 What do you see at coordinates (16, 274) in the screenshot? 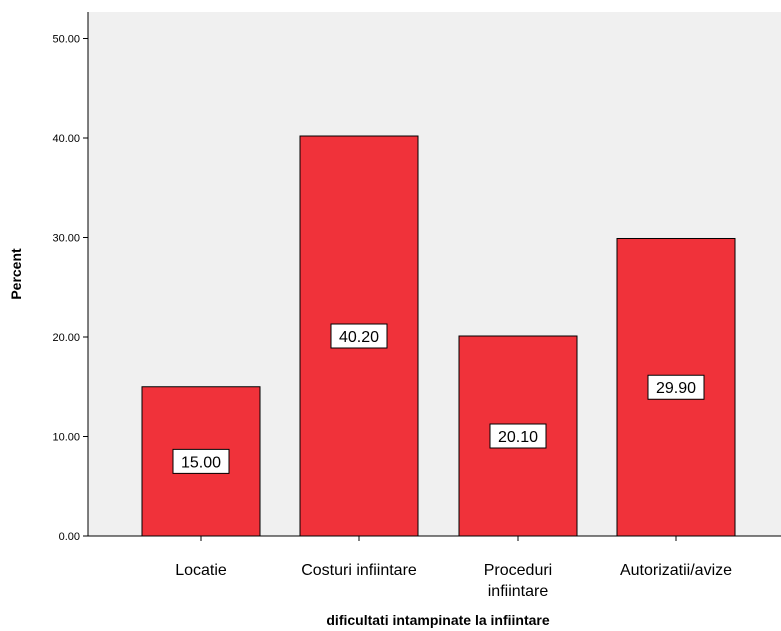
I see `y-axis-title: Percent` at bounding box center [16, 274].